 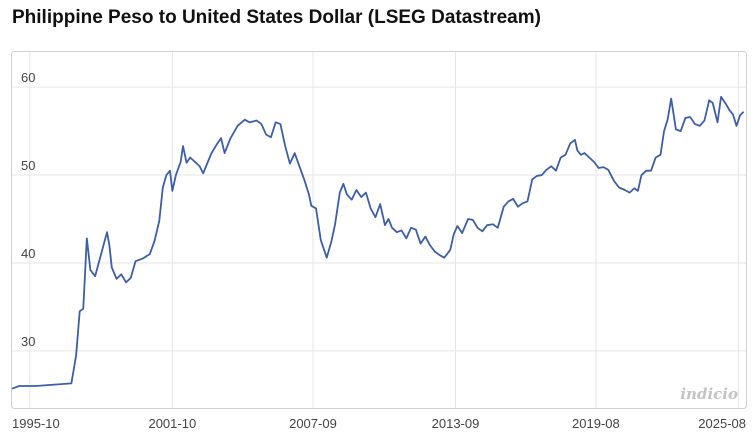 I want to click on x-tick-label: 2019-08, so click(x=596, y=423).